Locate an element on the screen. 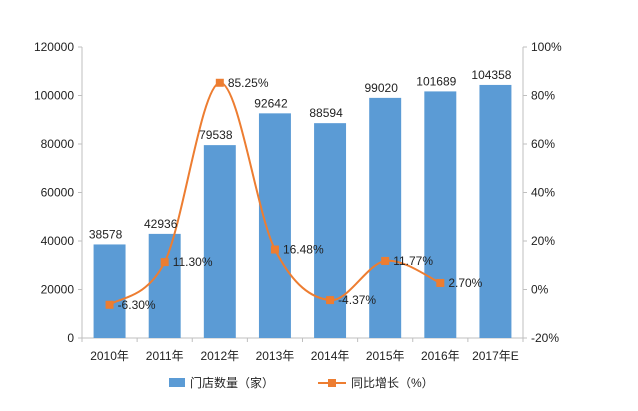 The width and height of the screenshot is (638, 411). legend-line-label: 同比增长（%） is located at coordinates (392, 383).